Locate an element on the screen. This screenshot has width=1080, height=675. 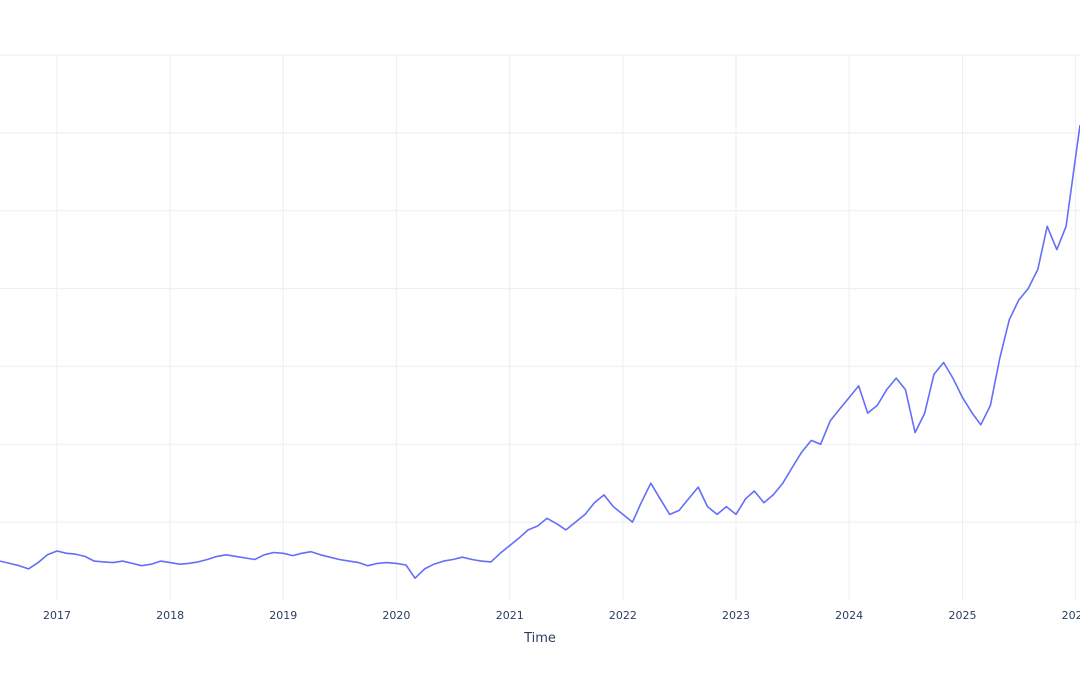
x-tick-label: 2018 is located at coordinates (170, 615).